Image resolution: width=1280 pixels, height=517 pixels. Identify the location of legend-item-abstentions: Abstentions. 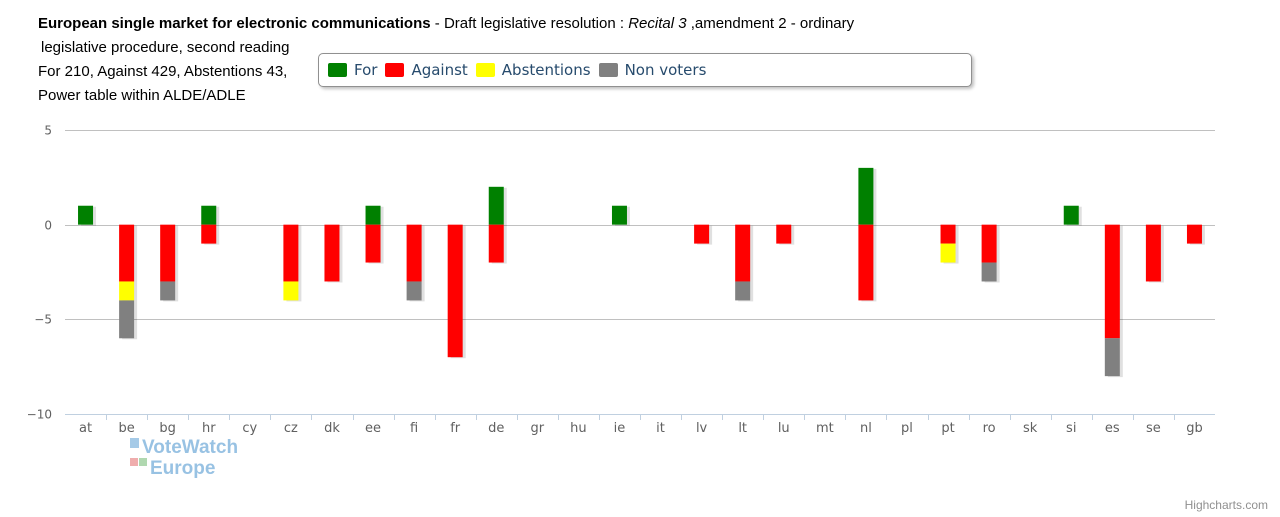
(533, 70).